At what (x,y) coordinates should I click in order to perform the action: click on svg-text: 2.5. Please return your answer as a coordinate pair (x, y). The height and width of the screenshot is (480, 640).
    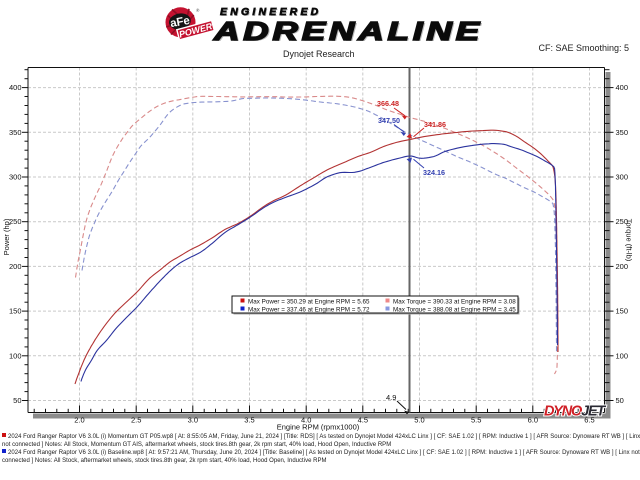
    Looking at the image, I should click on (136, 420).